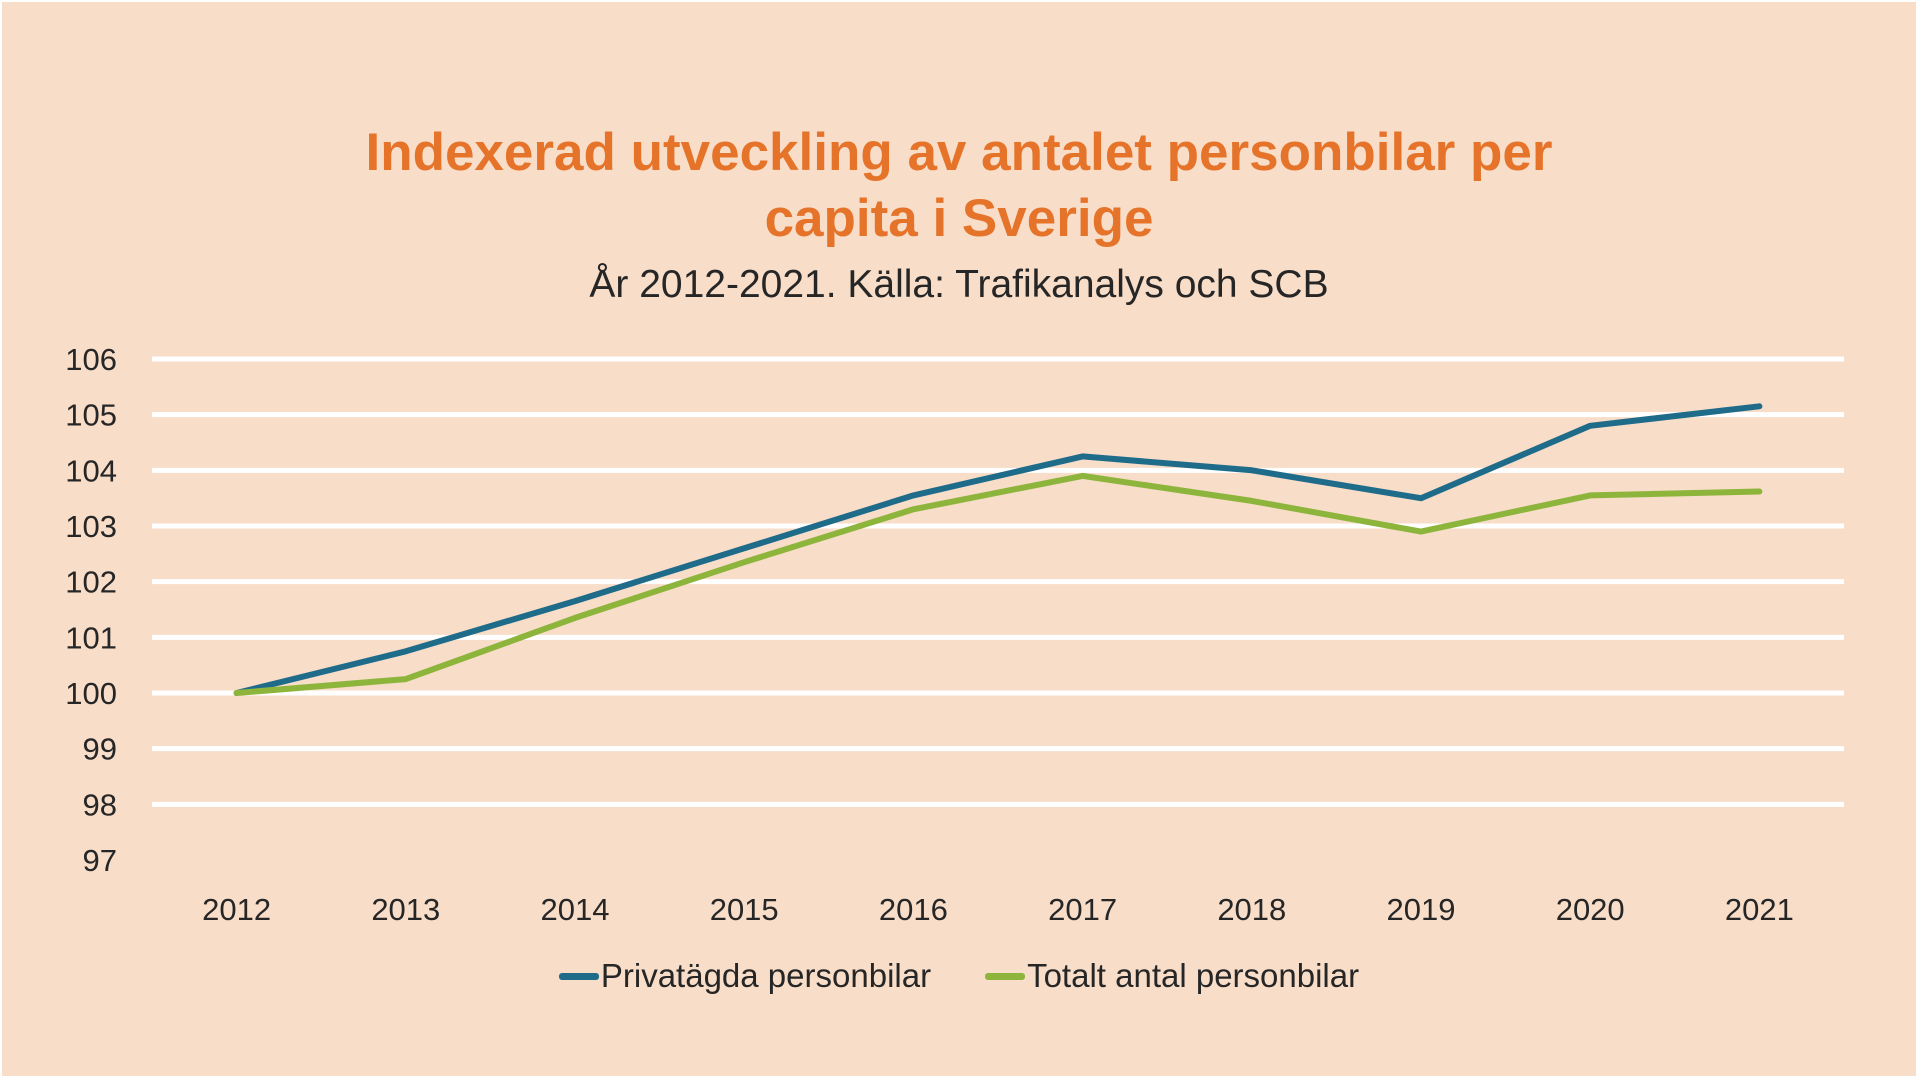  What do you see at coordinates (100, 749) in the screenshot?
I see `y-tick-label: 99` at bounding box center [100, 749].